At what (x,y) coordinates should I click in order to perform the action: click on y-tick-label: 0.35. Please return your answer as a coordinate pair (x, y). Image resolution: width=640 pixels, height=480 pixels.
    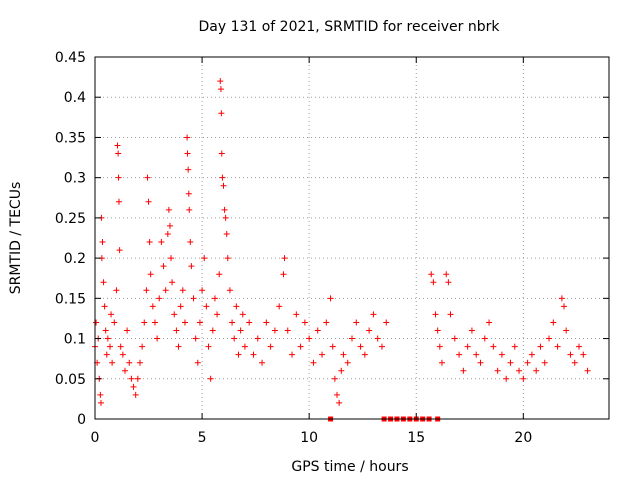
    Looking at the image, I should click on (70, 138).